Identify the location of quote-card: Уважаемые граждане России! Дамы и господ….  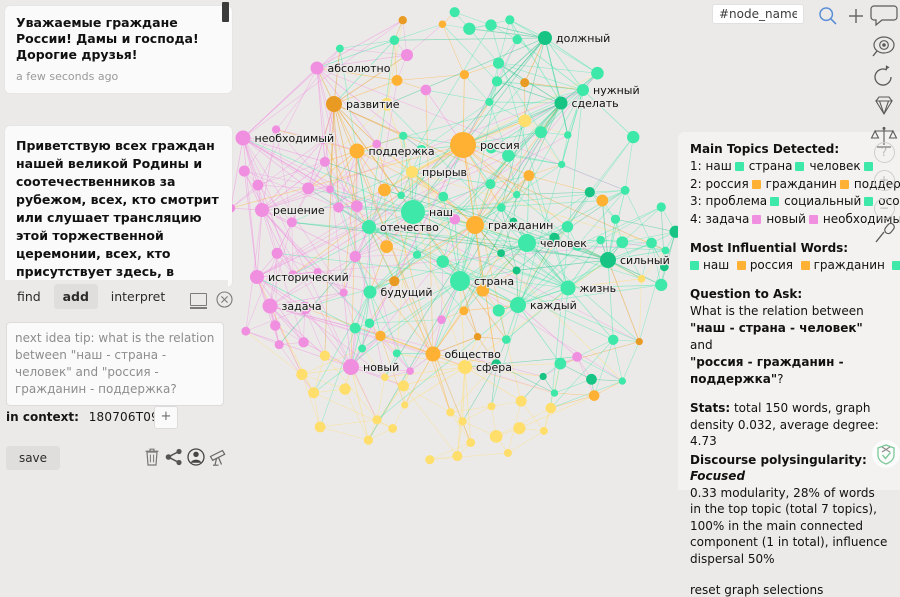
(118, 49).